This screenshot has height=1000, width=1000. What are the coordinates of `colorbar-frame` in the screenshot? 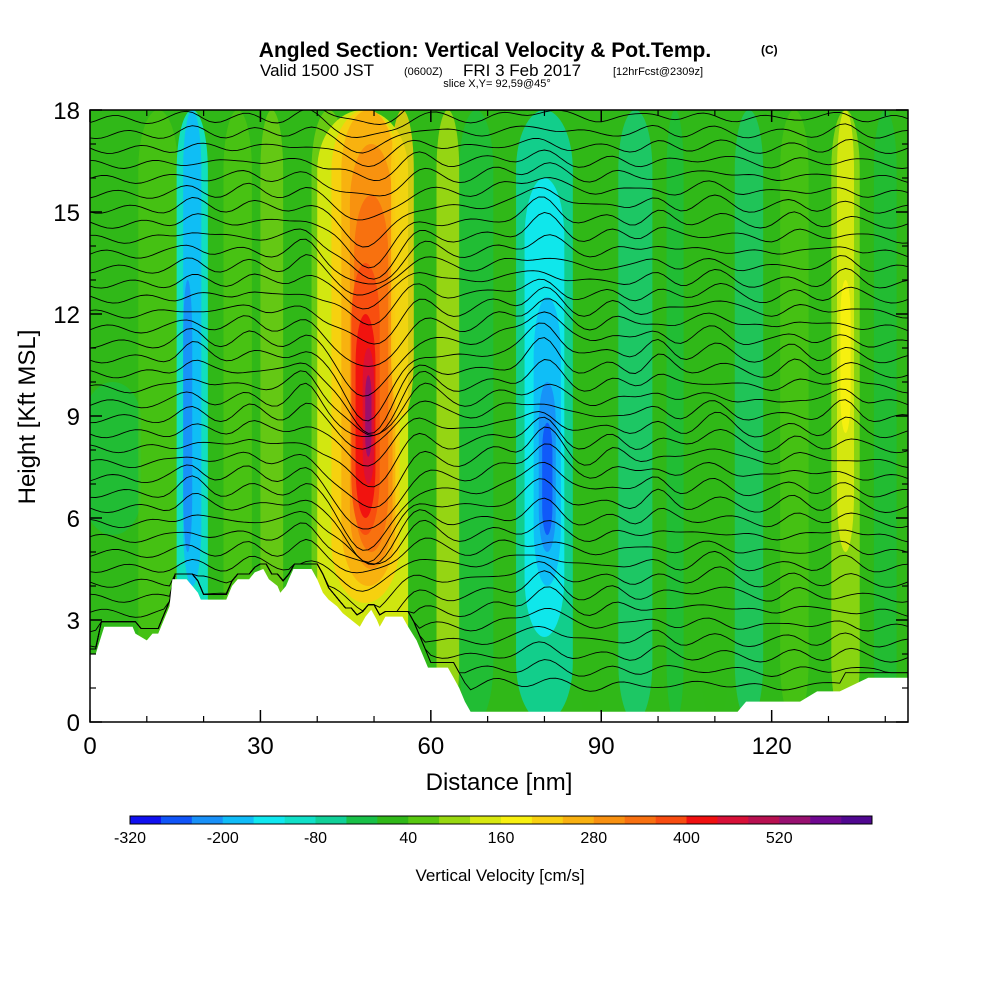 It's located at (501, 820).